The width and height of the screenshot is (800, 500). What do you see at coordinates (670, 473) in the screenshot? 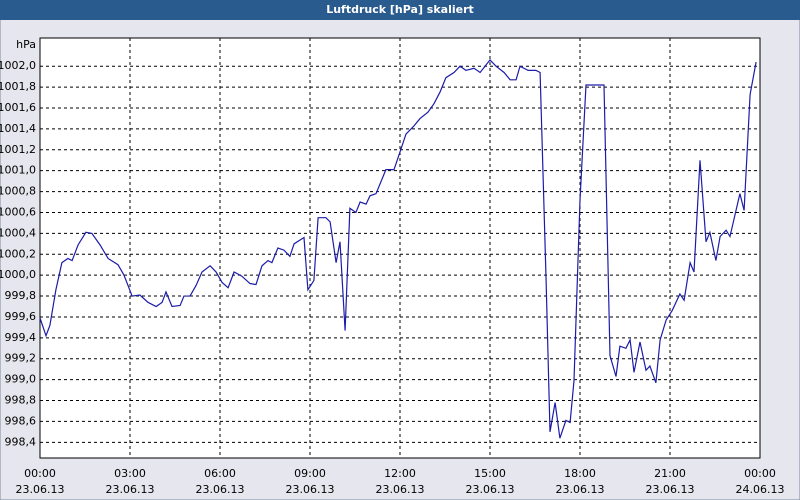
I see `x-tick-label: 21:00` at bounding box center [670, 473].